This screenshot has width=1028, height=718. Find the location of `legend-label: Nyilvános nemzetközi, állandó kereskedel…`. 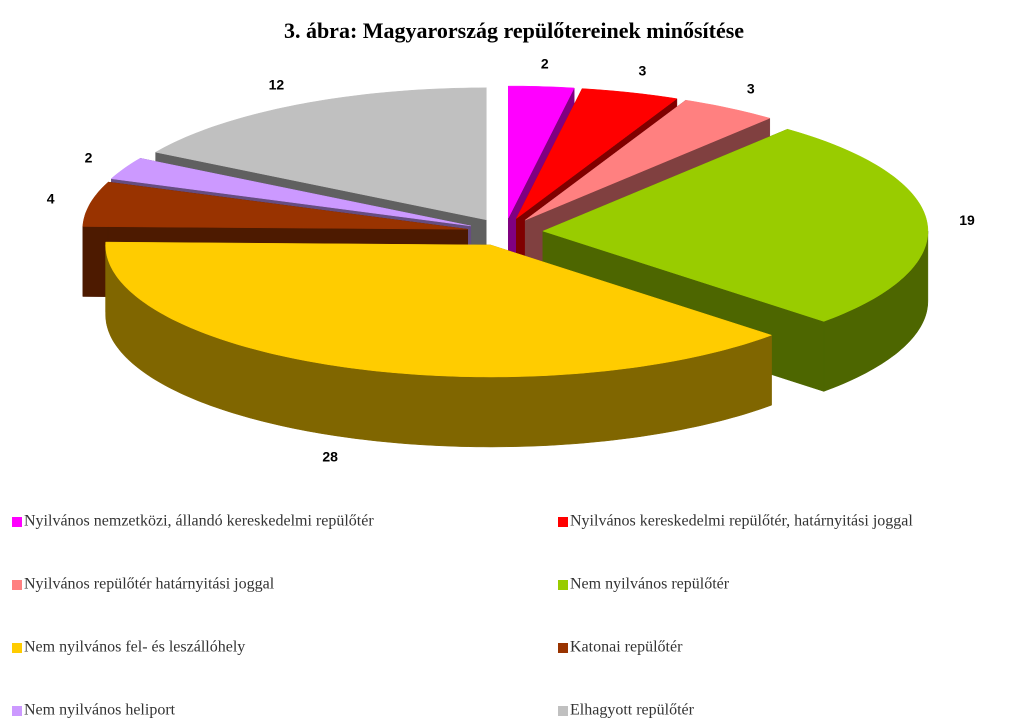

legend-label: Nyilvános nemzetközi, állandó kereskedel… is located at coordinates (199, 521).